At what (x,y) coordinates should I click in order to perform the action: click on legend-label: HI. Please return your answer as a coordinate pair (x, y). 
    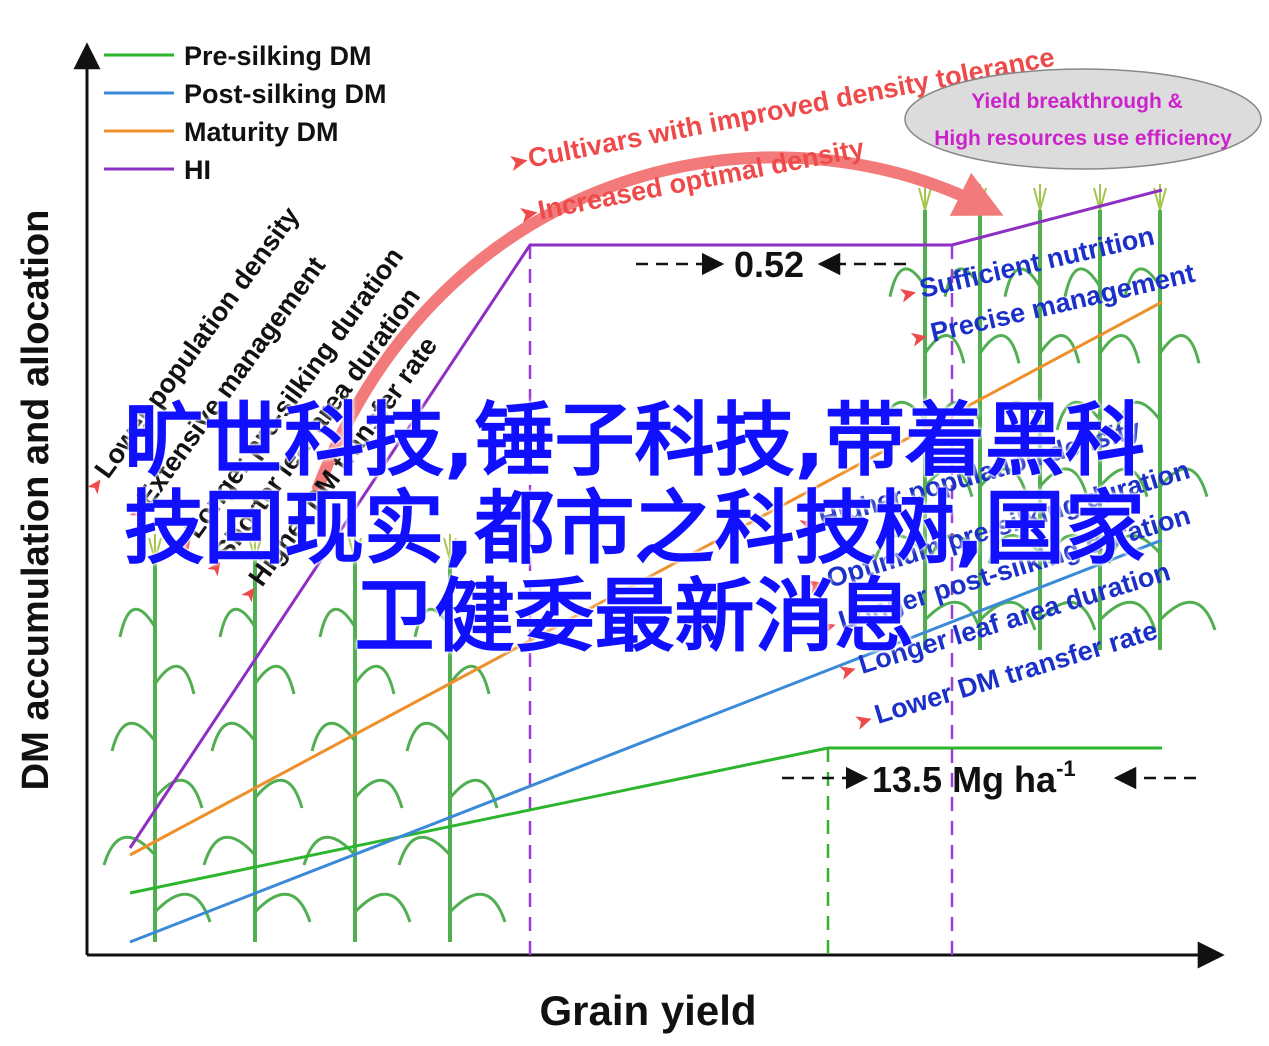
    Looking at the image, I should click on (197, 170).